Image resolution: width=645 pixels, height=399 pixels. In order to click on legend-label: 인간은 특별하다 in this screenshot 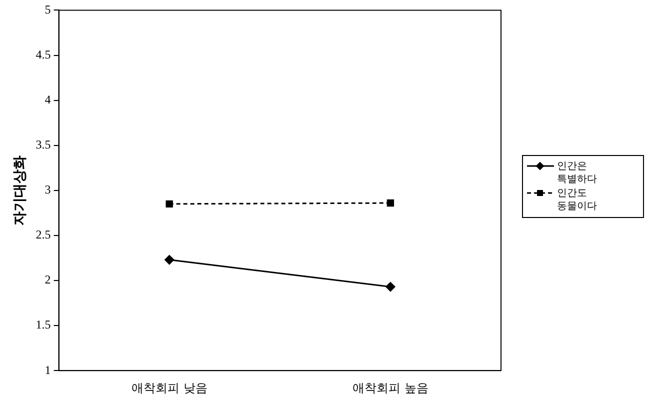, I will do `click(577, 173)`.